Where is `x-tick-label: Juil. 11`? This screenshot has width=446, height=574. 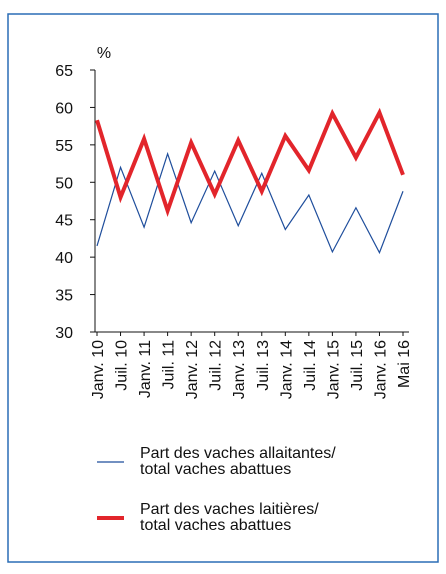
x-tick-label: Juil. 11 is located at coordinates (169, 365).